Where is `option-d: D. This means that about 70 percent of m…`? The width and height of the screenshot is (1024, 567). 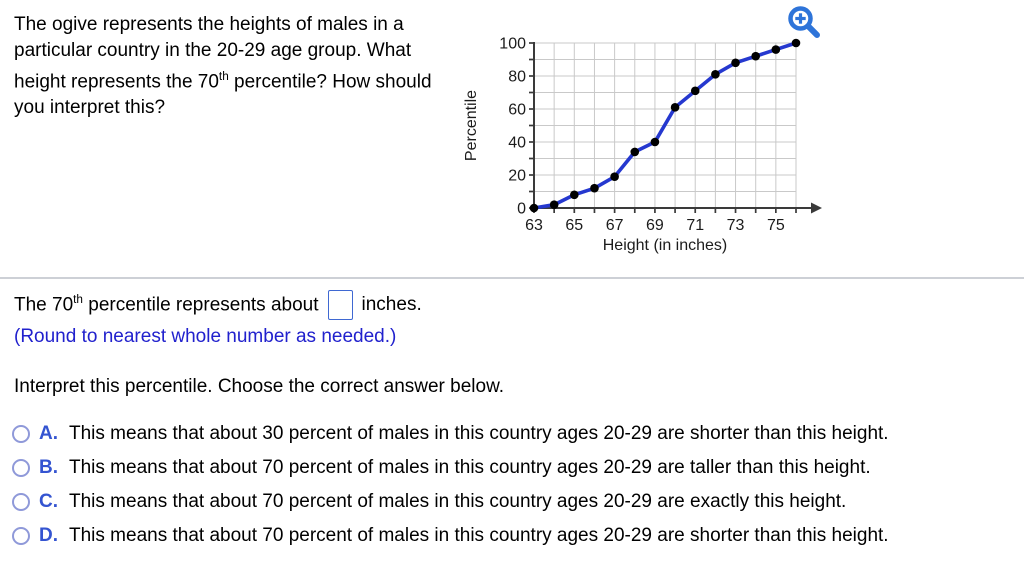
option-d: D. This means that about 70 percent of m… is located at coordinates (512, 535).